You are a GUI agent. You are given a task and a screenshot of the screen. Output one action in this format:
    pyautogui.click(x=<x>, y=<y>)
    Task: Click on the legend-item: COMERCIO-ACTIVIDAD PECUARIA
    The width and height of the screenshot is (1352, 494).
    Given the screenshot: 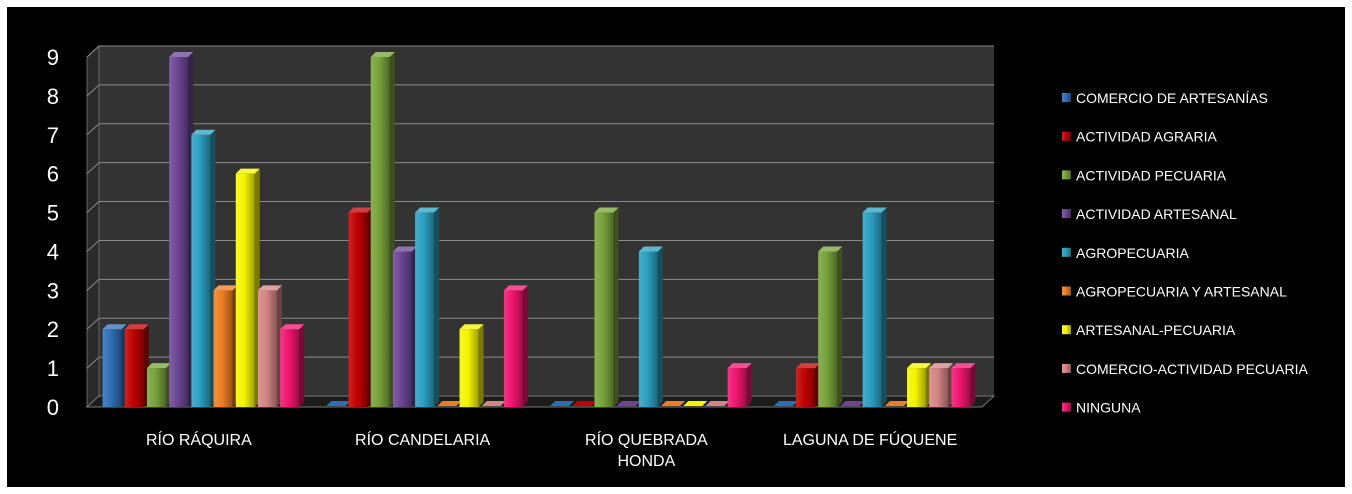 What is the action you would take?
    pyautogui.click(x=1185, y=369)
    